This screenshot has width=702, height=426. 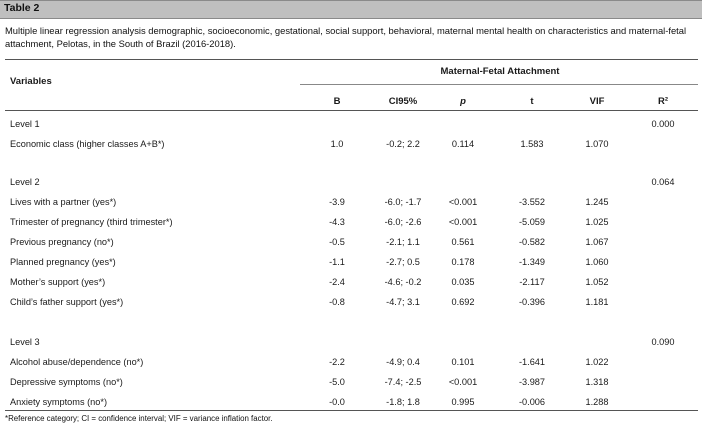 I want to click on header-t: t, so click(x=532, y=101).